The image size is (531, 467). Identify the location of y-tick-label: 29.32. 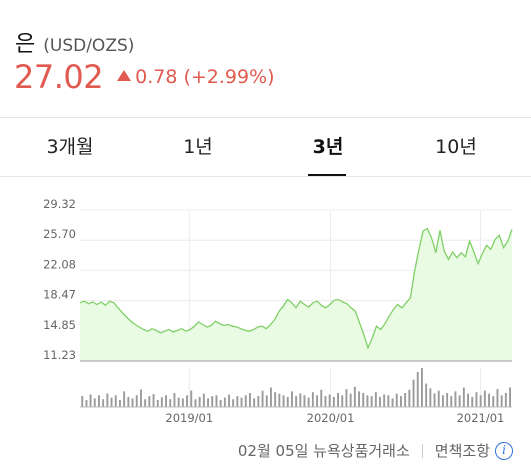
(59, 204).